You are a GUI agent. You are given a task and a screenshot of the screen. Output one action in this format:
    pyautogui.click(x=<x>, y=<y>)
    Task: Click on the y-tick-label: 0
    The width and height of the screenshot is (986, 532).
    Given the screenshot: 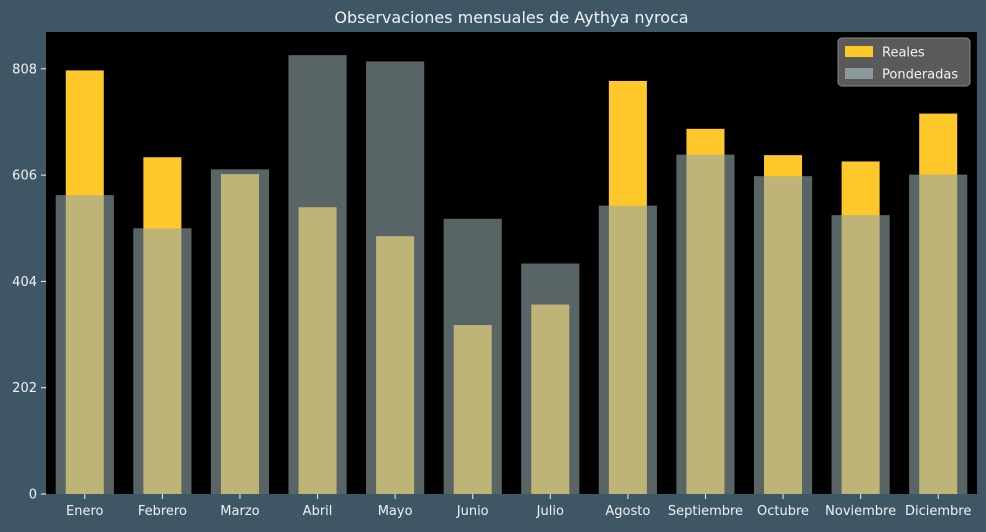 What is the action you would take?
    pyautogui.click(x=33, y=495)
    